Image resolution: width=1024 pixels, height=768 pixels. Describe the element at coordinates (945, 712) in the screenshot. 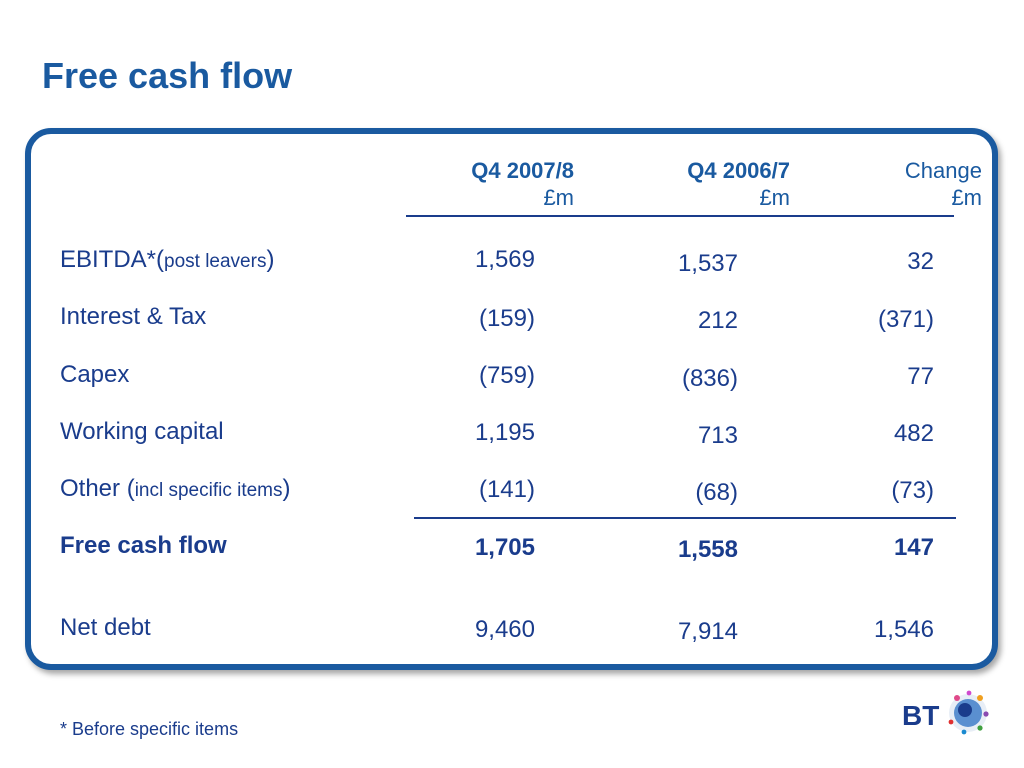

I see `bt-logo: BT` at that location.